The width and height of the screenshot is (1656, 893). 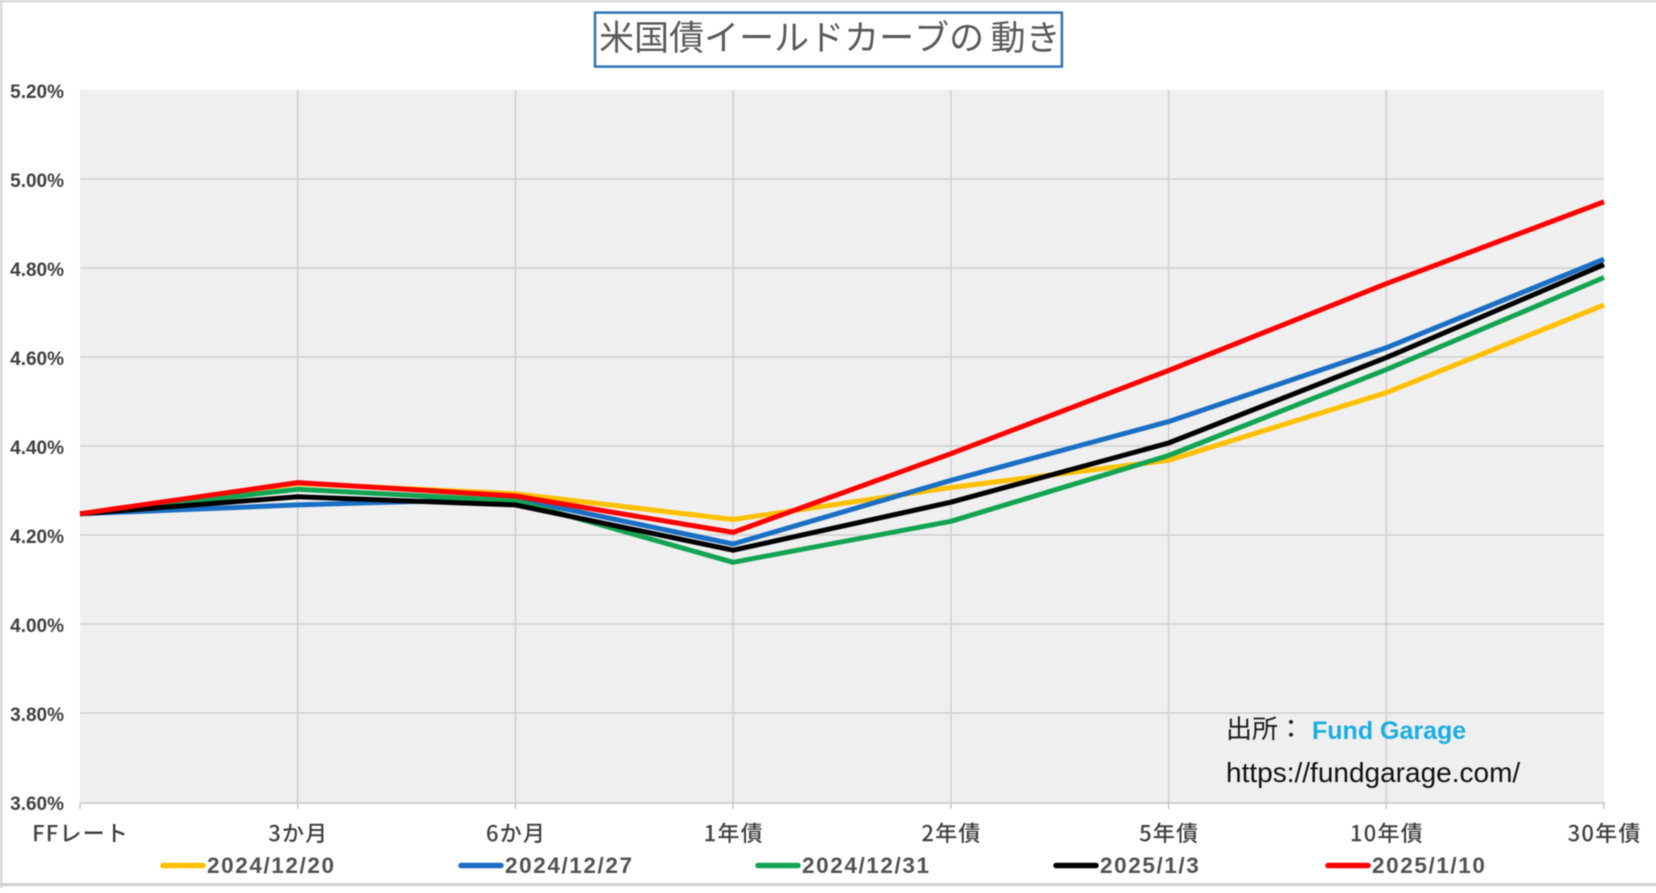 What do you see at coordinates (37, 448) in the screenshot?
I see `svg-text: 4.40%` at bounding box center [37, 448].